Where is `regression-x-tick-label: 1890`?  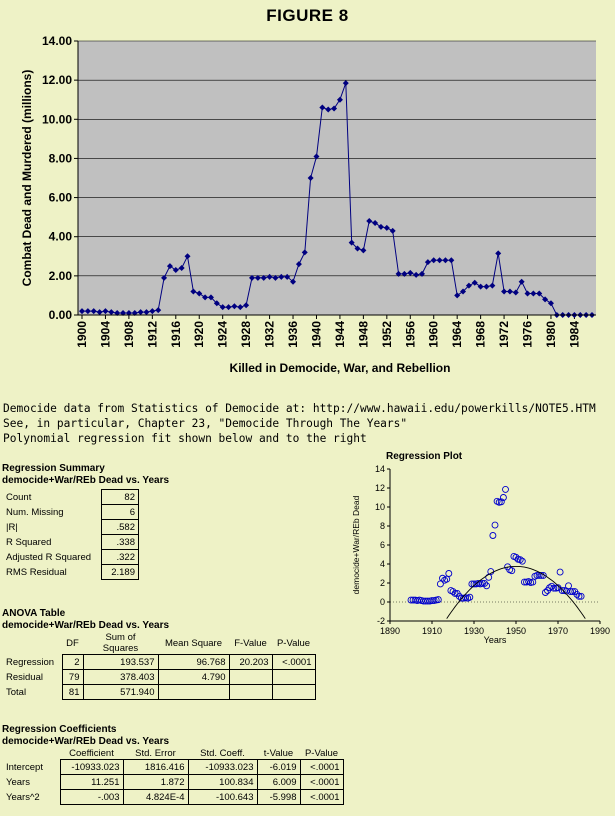 regression-x-tick-label: 1890 is located at coordinates (390, 631).